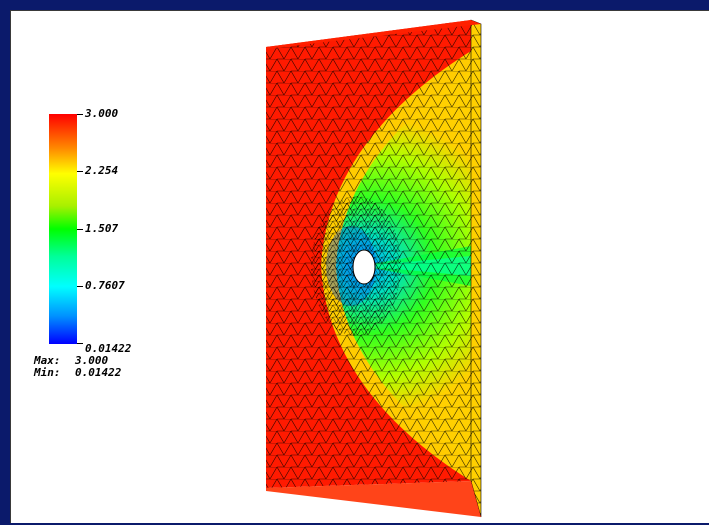 The height and width of the screenshot is (525, 709). What do you see at coordinates (47, 360) in the screenshot?
I see `max-label: Max:` at bounding box center [47, 360].